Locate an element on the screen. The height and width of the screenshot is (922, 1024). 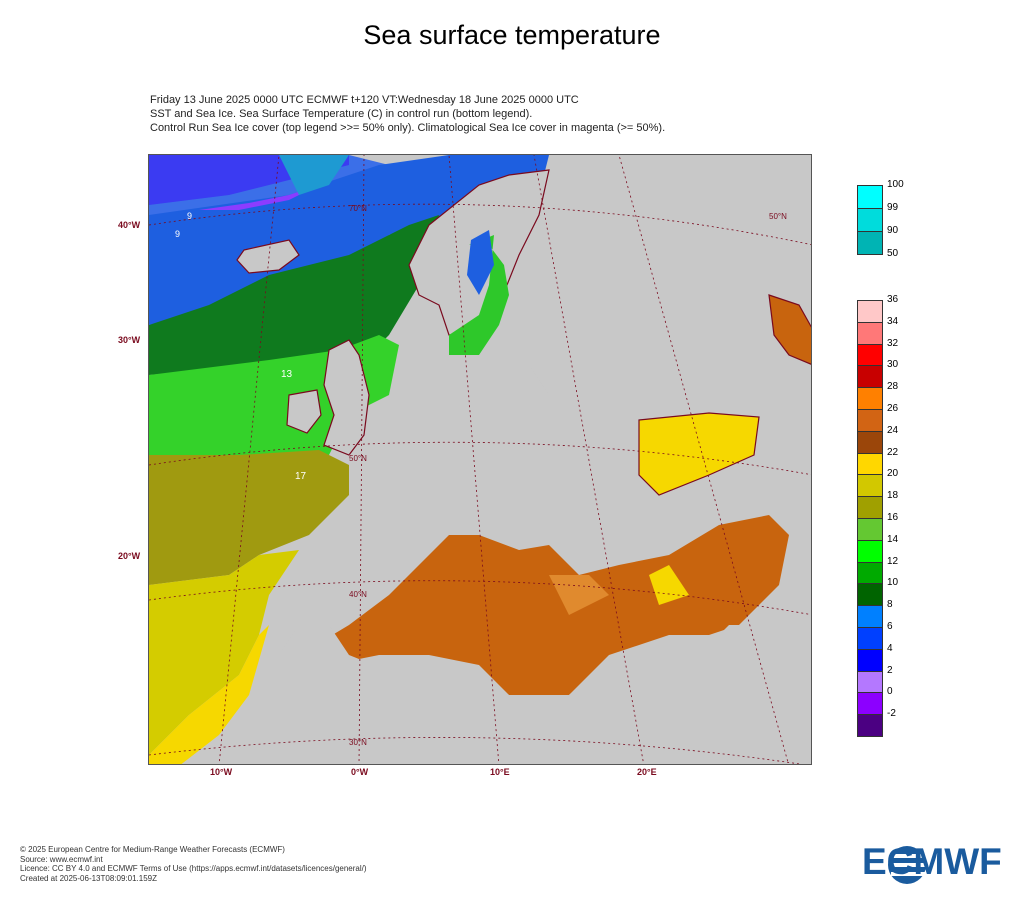
sst-legend-tick-label: 16 is located at coordinates (893, 517).